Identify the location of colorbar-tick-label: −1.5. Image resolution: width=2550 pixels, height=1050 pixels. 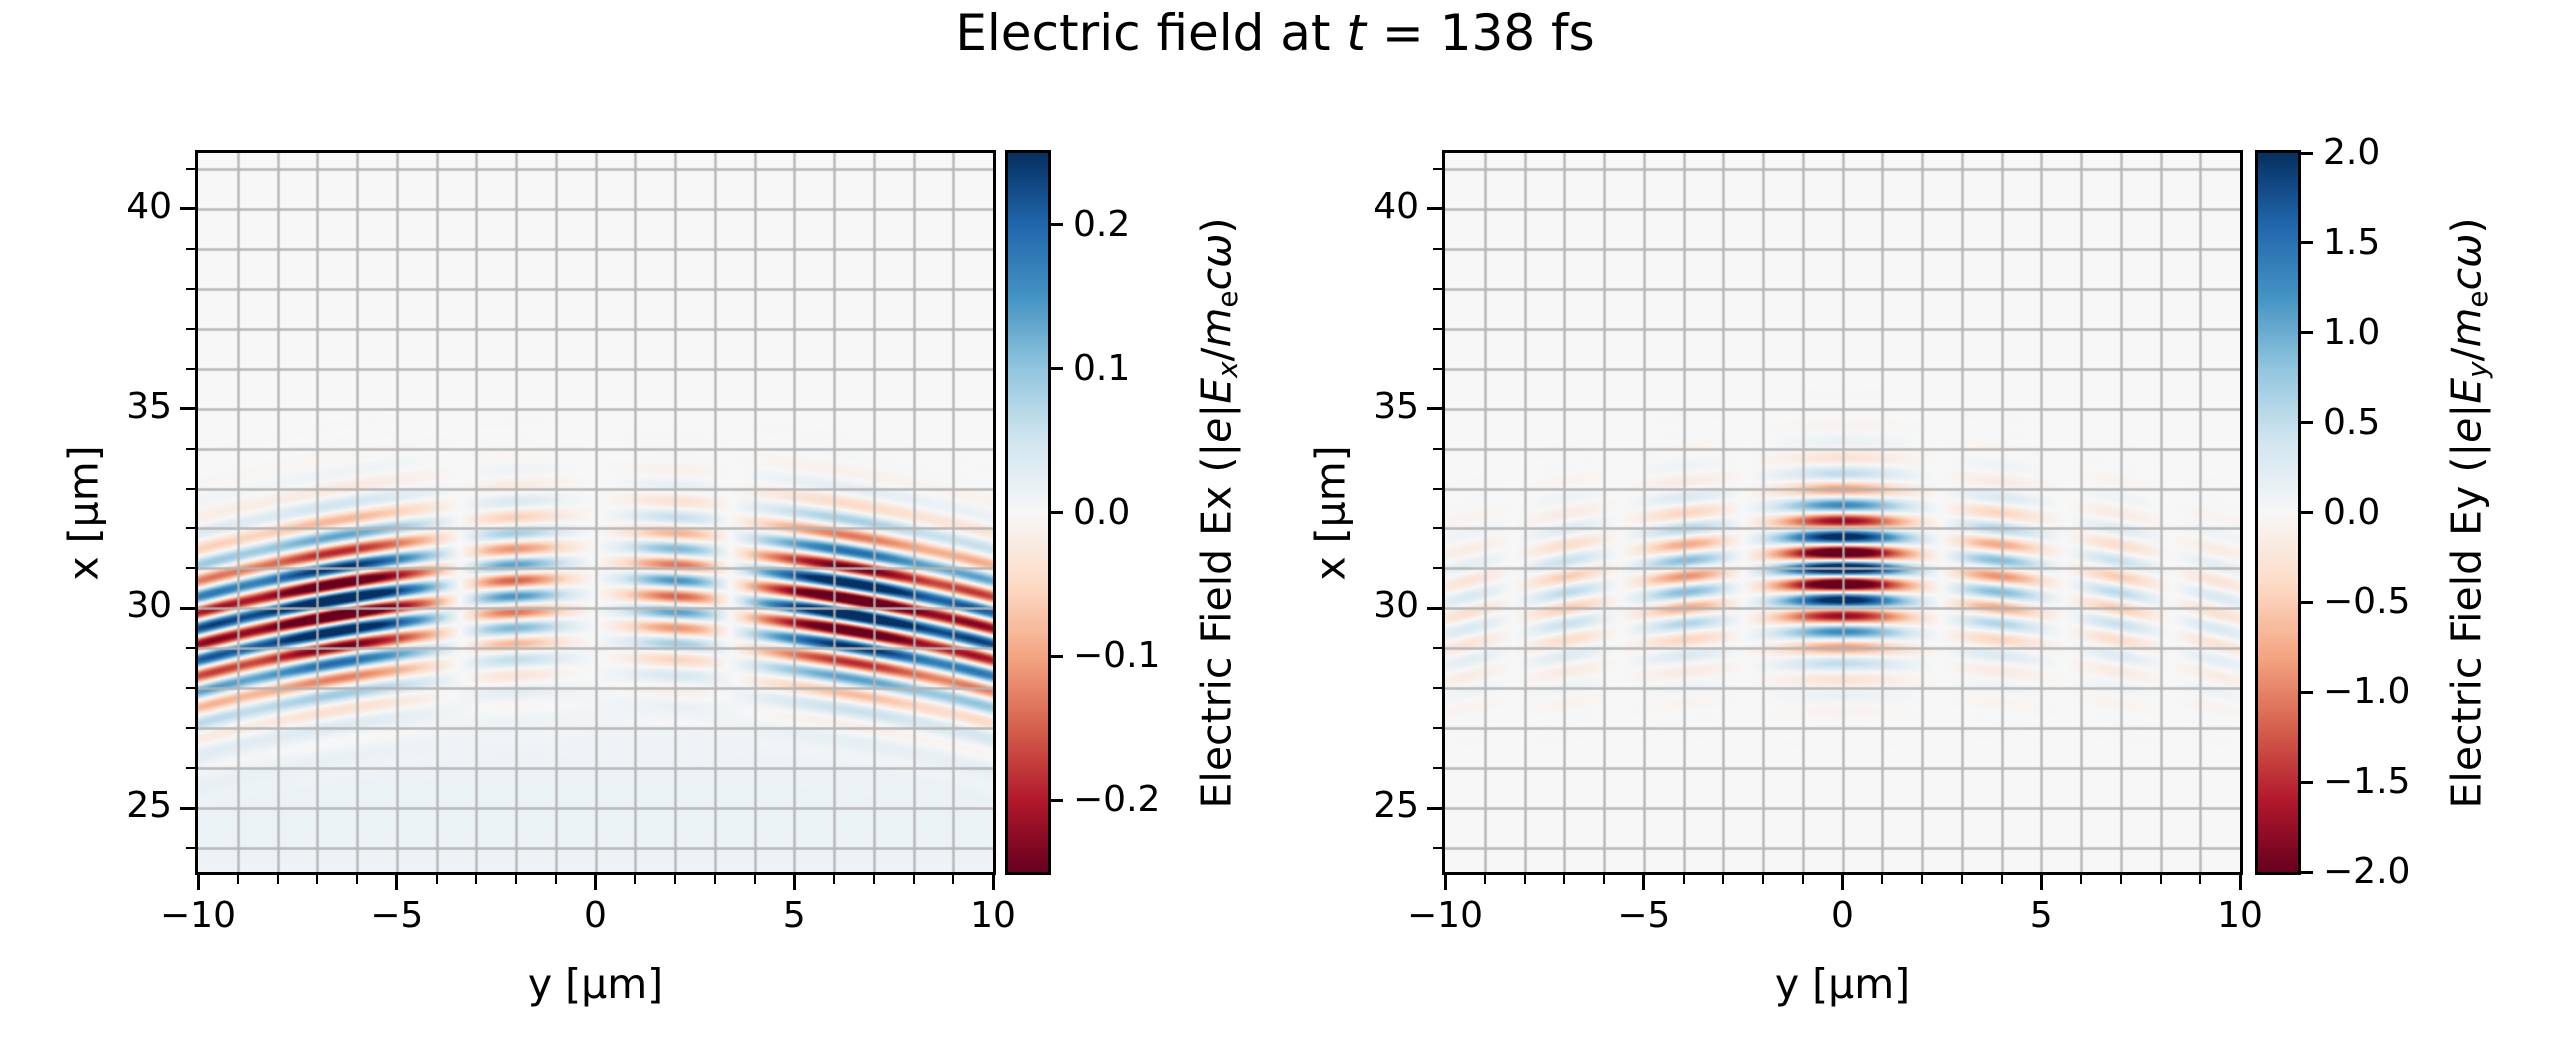
(2367, 782).